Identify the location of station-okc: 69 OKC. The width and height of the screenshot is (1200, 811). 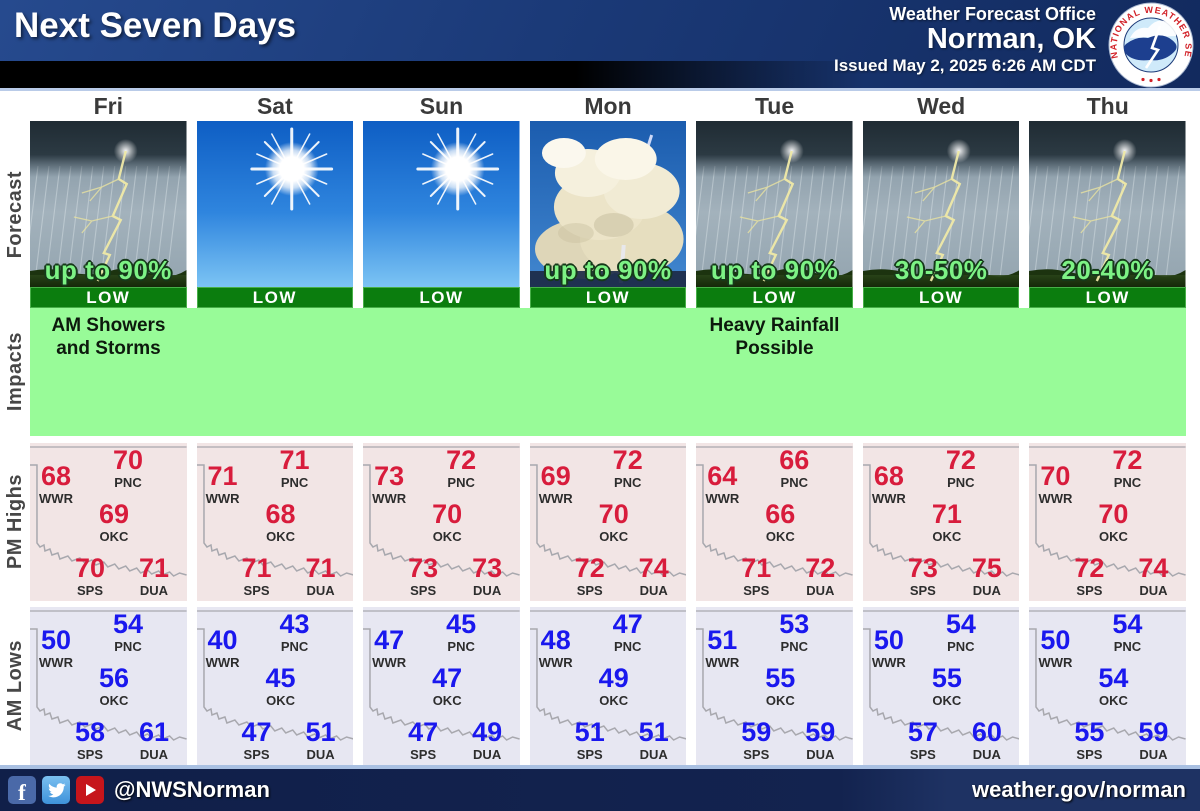
(114, 523).